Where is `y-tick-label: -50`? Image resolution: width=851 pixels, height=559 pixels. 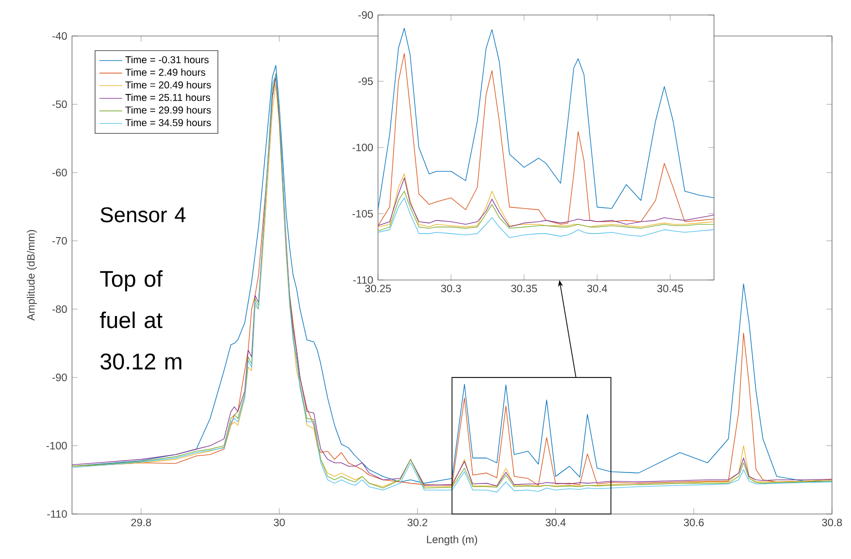
y-tick-label: -50 is located at coordinates (59, 104).